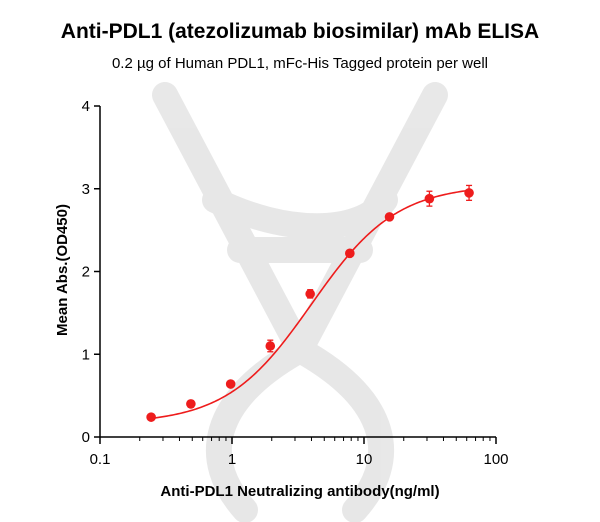  Describe the element at coordinates (86, 354) in the screenshot. I see `y-tick-label: 1` at that location.